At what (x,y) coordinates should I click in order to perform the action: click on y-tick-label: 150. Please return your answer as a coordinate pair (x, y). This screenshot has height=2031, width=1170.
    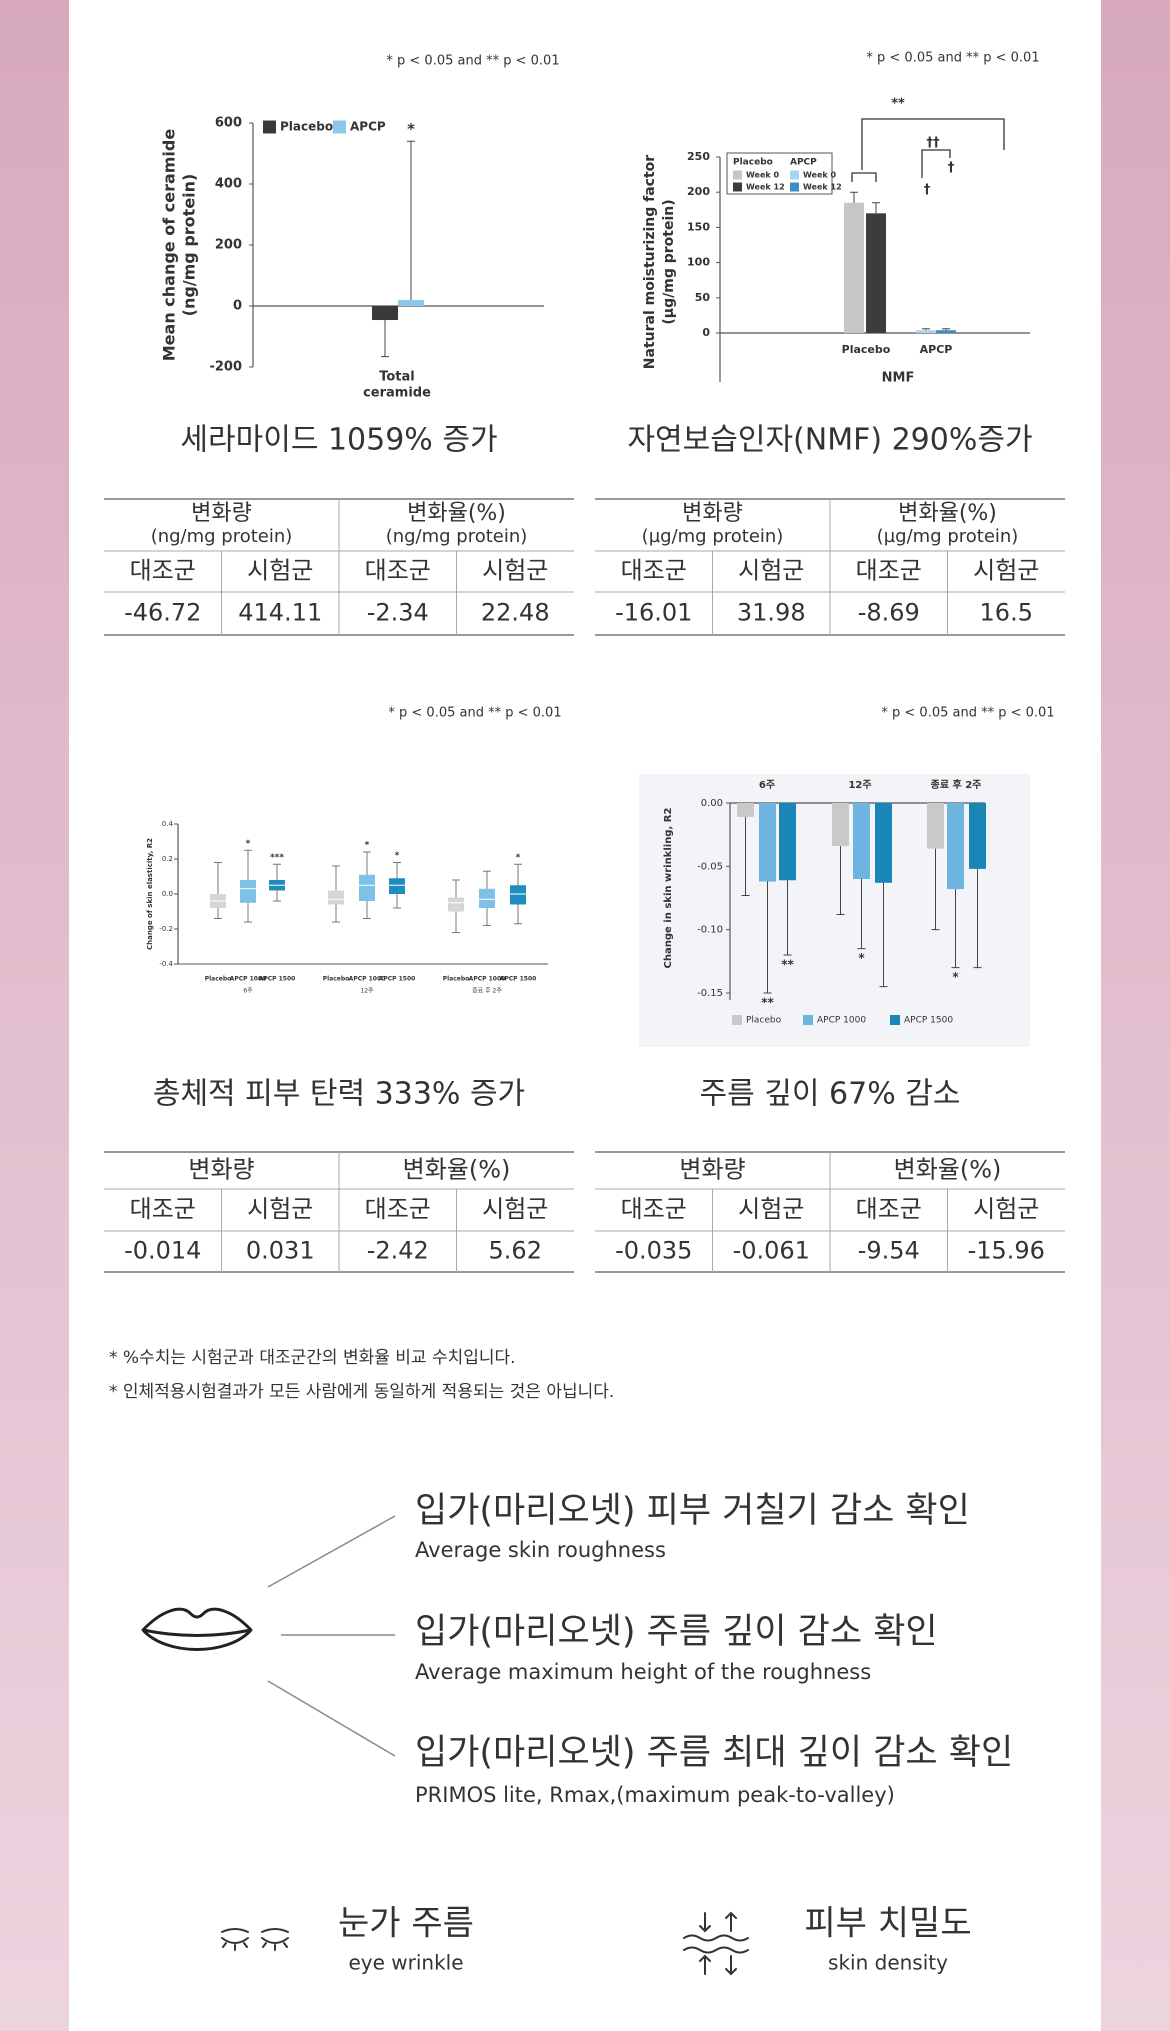
    Looking at the image, I should click on (698, 226).